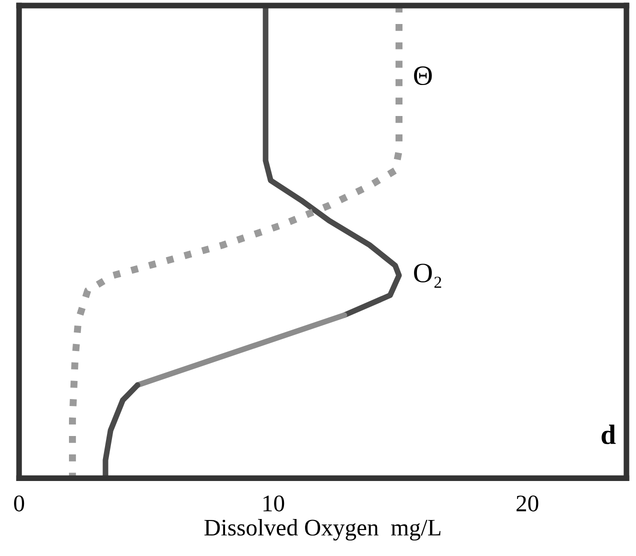  What do you see at coordinates (322, 529) in the screenshot?
I see `x-axis-title: Dissolved Oxygen mg/L` at bounding box center [322, 529].